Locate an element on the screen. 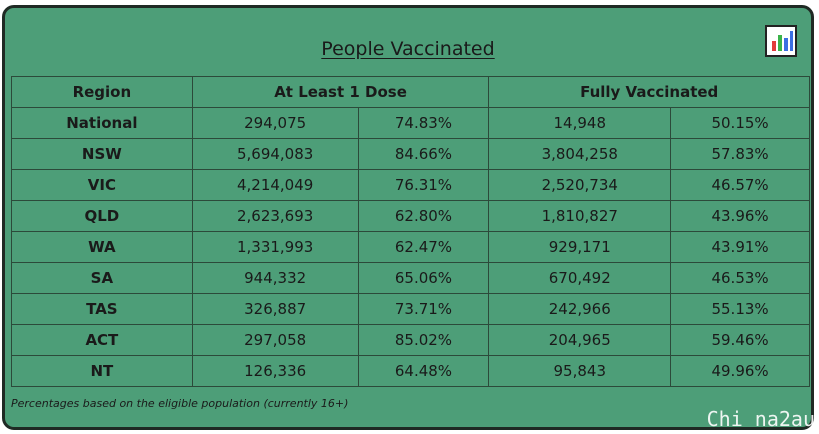 The width and height of the screenshot is (819, 434). value-cell: 2,520,734 is located at coordinates (580, 185).